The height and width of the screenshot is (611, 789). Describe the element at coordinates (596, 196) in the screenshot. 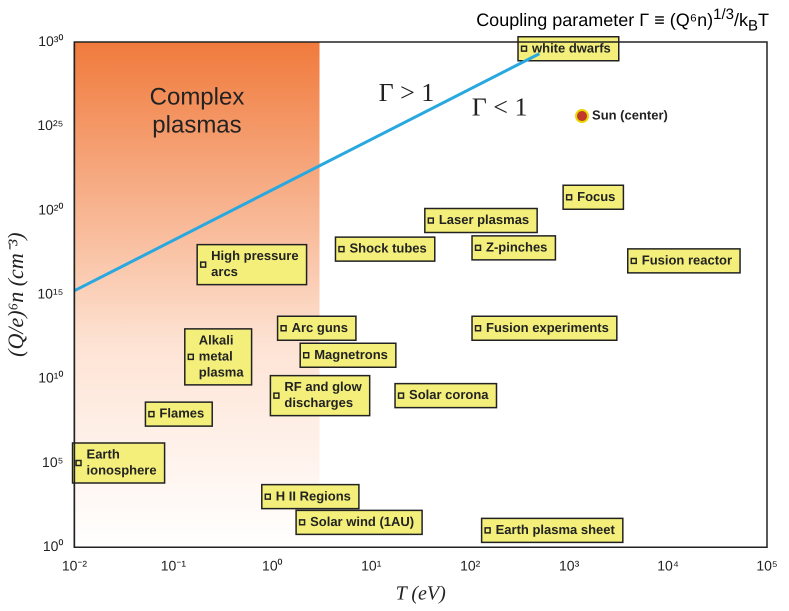

I see `series-label: Focus` at that location.